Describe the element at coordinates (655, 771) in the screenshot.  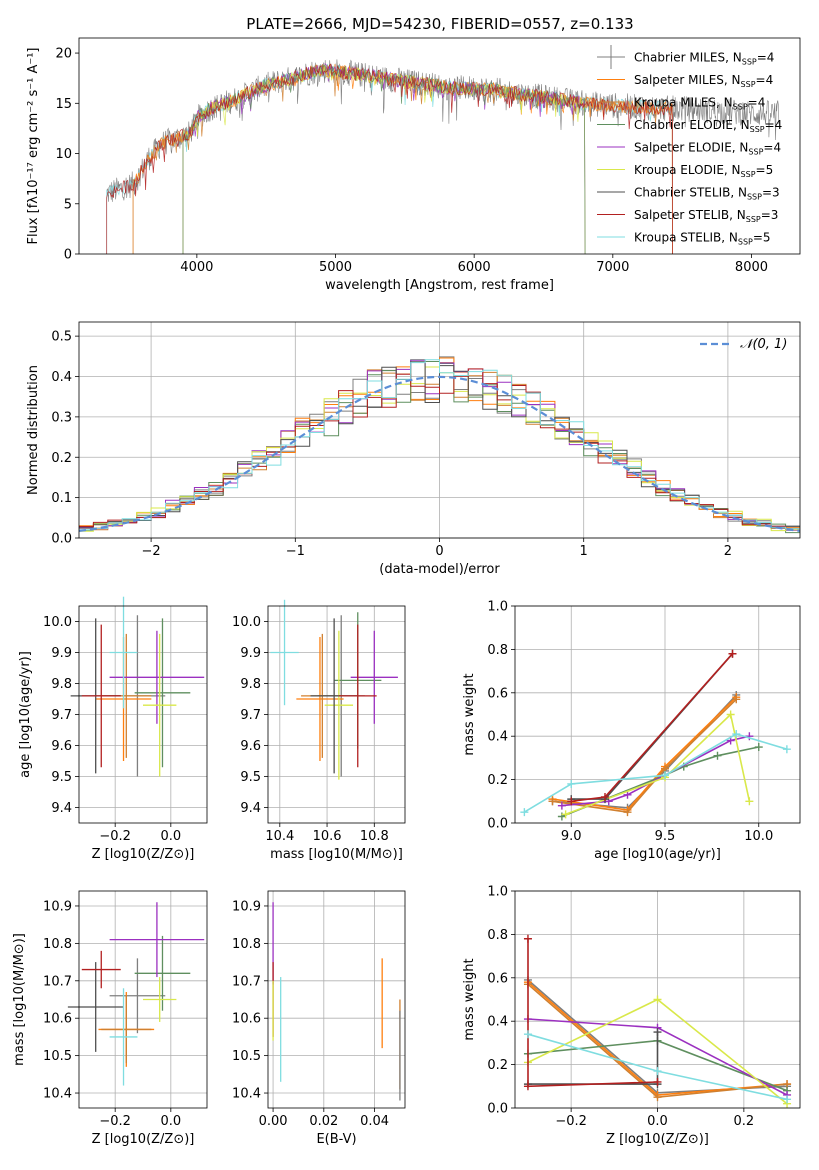
I see `series-salpeter-elodie` at that location.